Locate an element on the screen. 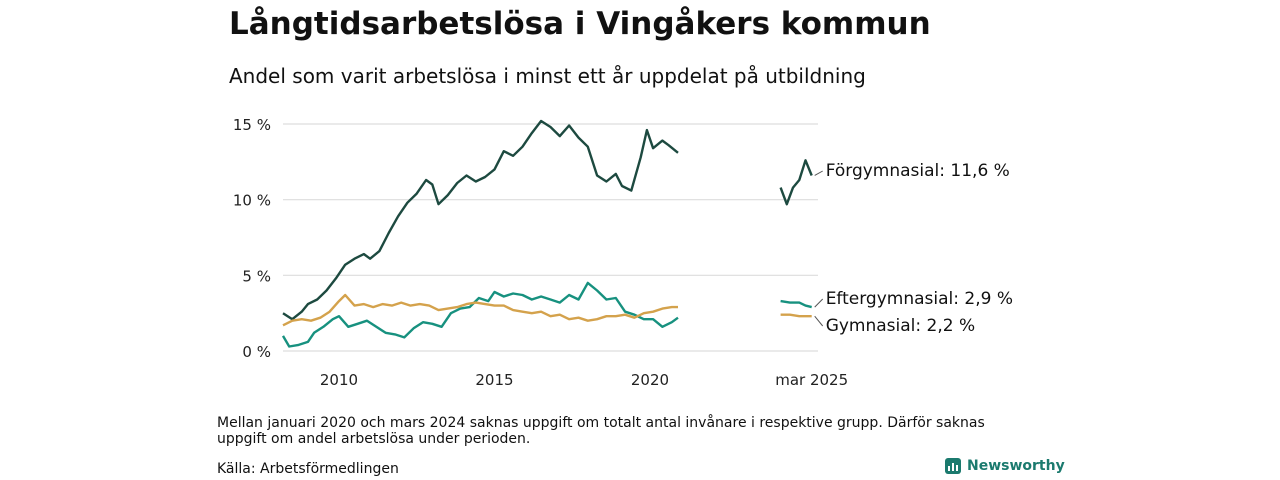 The height and width of the screenshot is (480, 1280). series-end-label: Eftergymnasial: 2,9 % is located at coordinates (919, 299).